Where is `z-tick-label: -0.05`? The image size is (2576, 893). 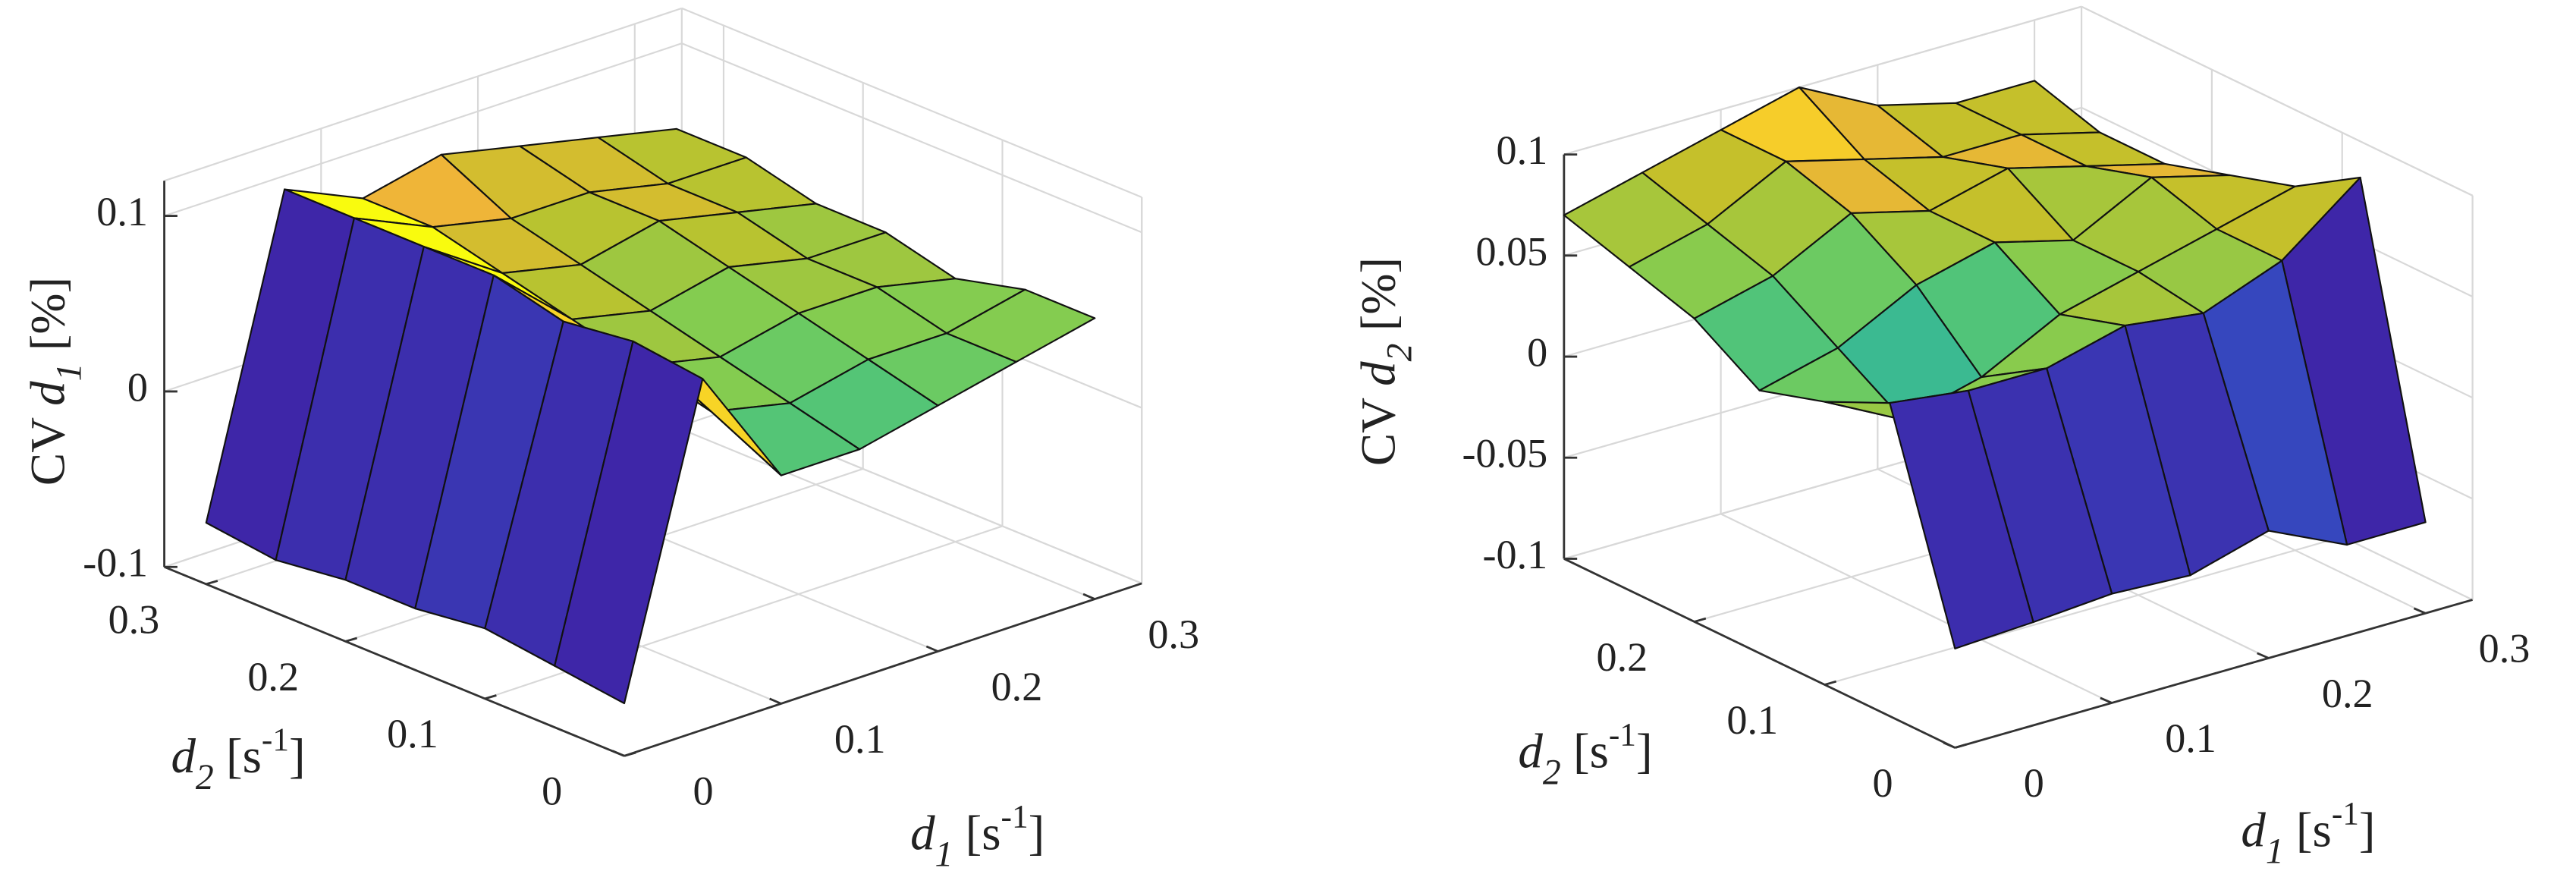 z-tick-label: -0.05 is located at coordinates (1504, 453).